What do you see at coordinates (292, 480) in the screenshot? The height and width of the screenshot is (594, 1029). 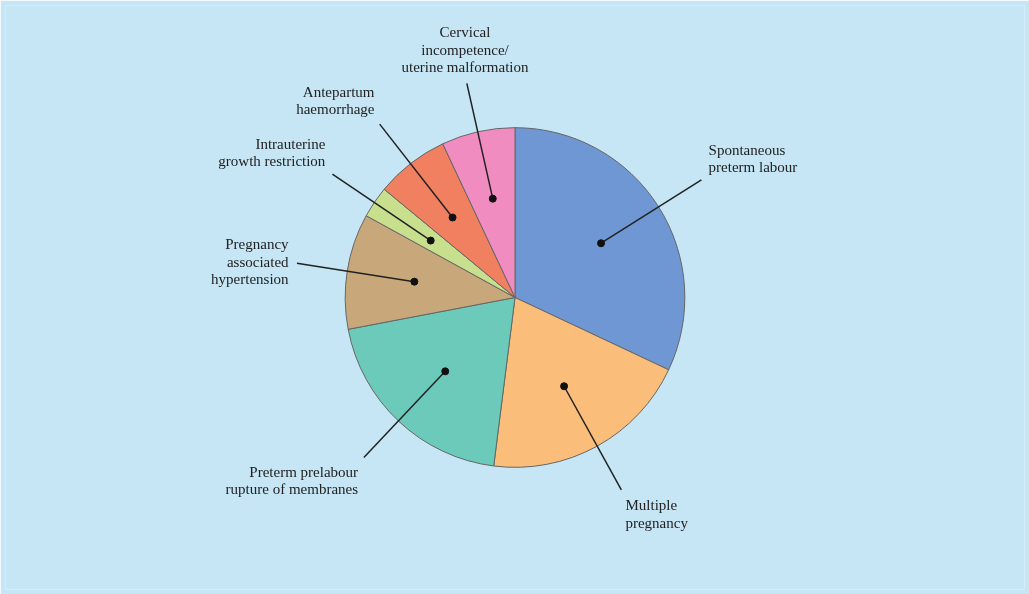 I see `slice-label: Preterm prelabour rupture of membranes` at bounding box center [292, 480].